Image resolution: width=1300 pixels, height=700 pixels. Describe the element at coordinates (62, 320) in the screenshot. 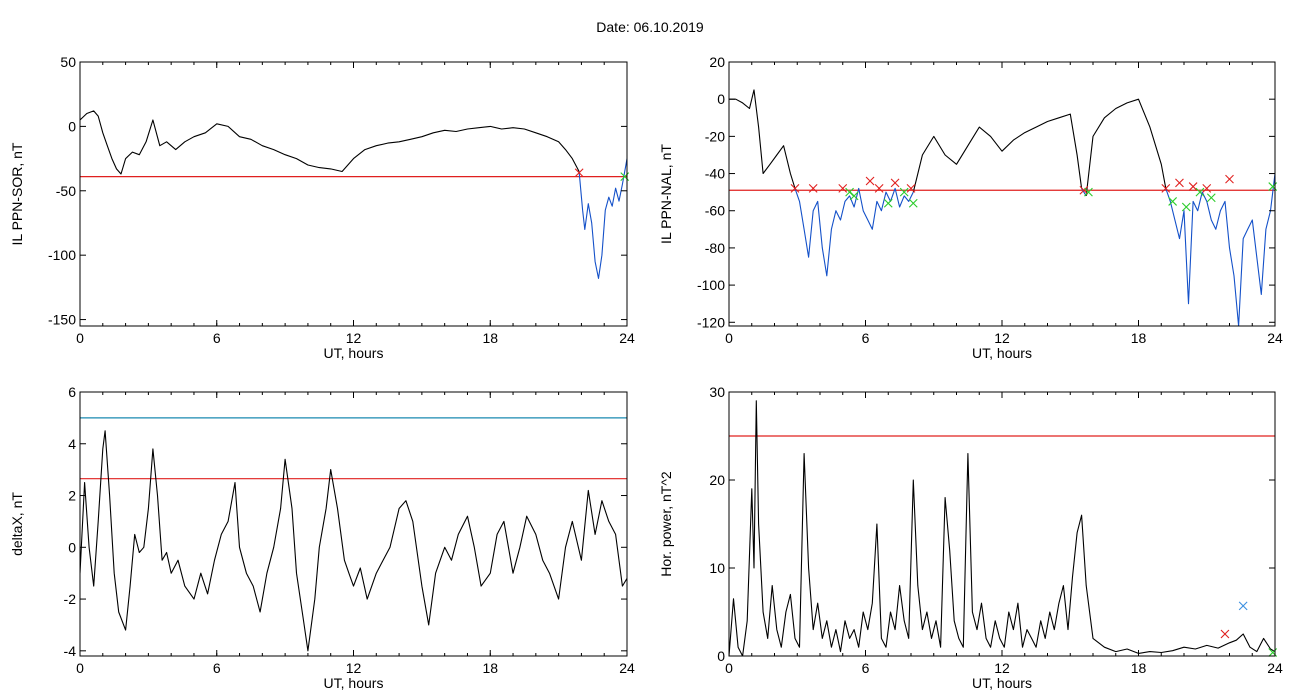

I see `y-tick-label: -150` at that location.